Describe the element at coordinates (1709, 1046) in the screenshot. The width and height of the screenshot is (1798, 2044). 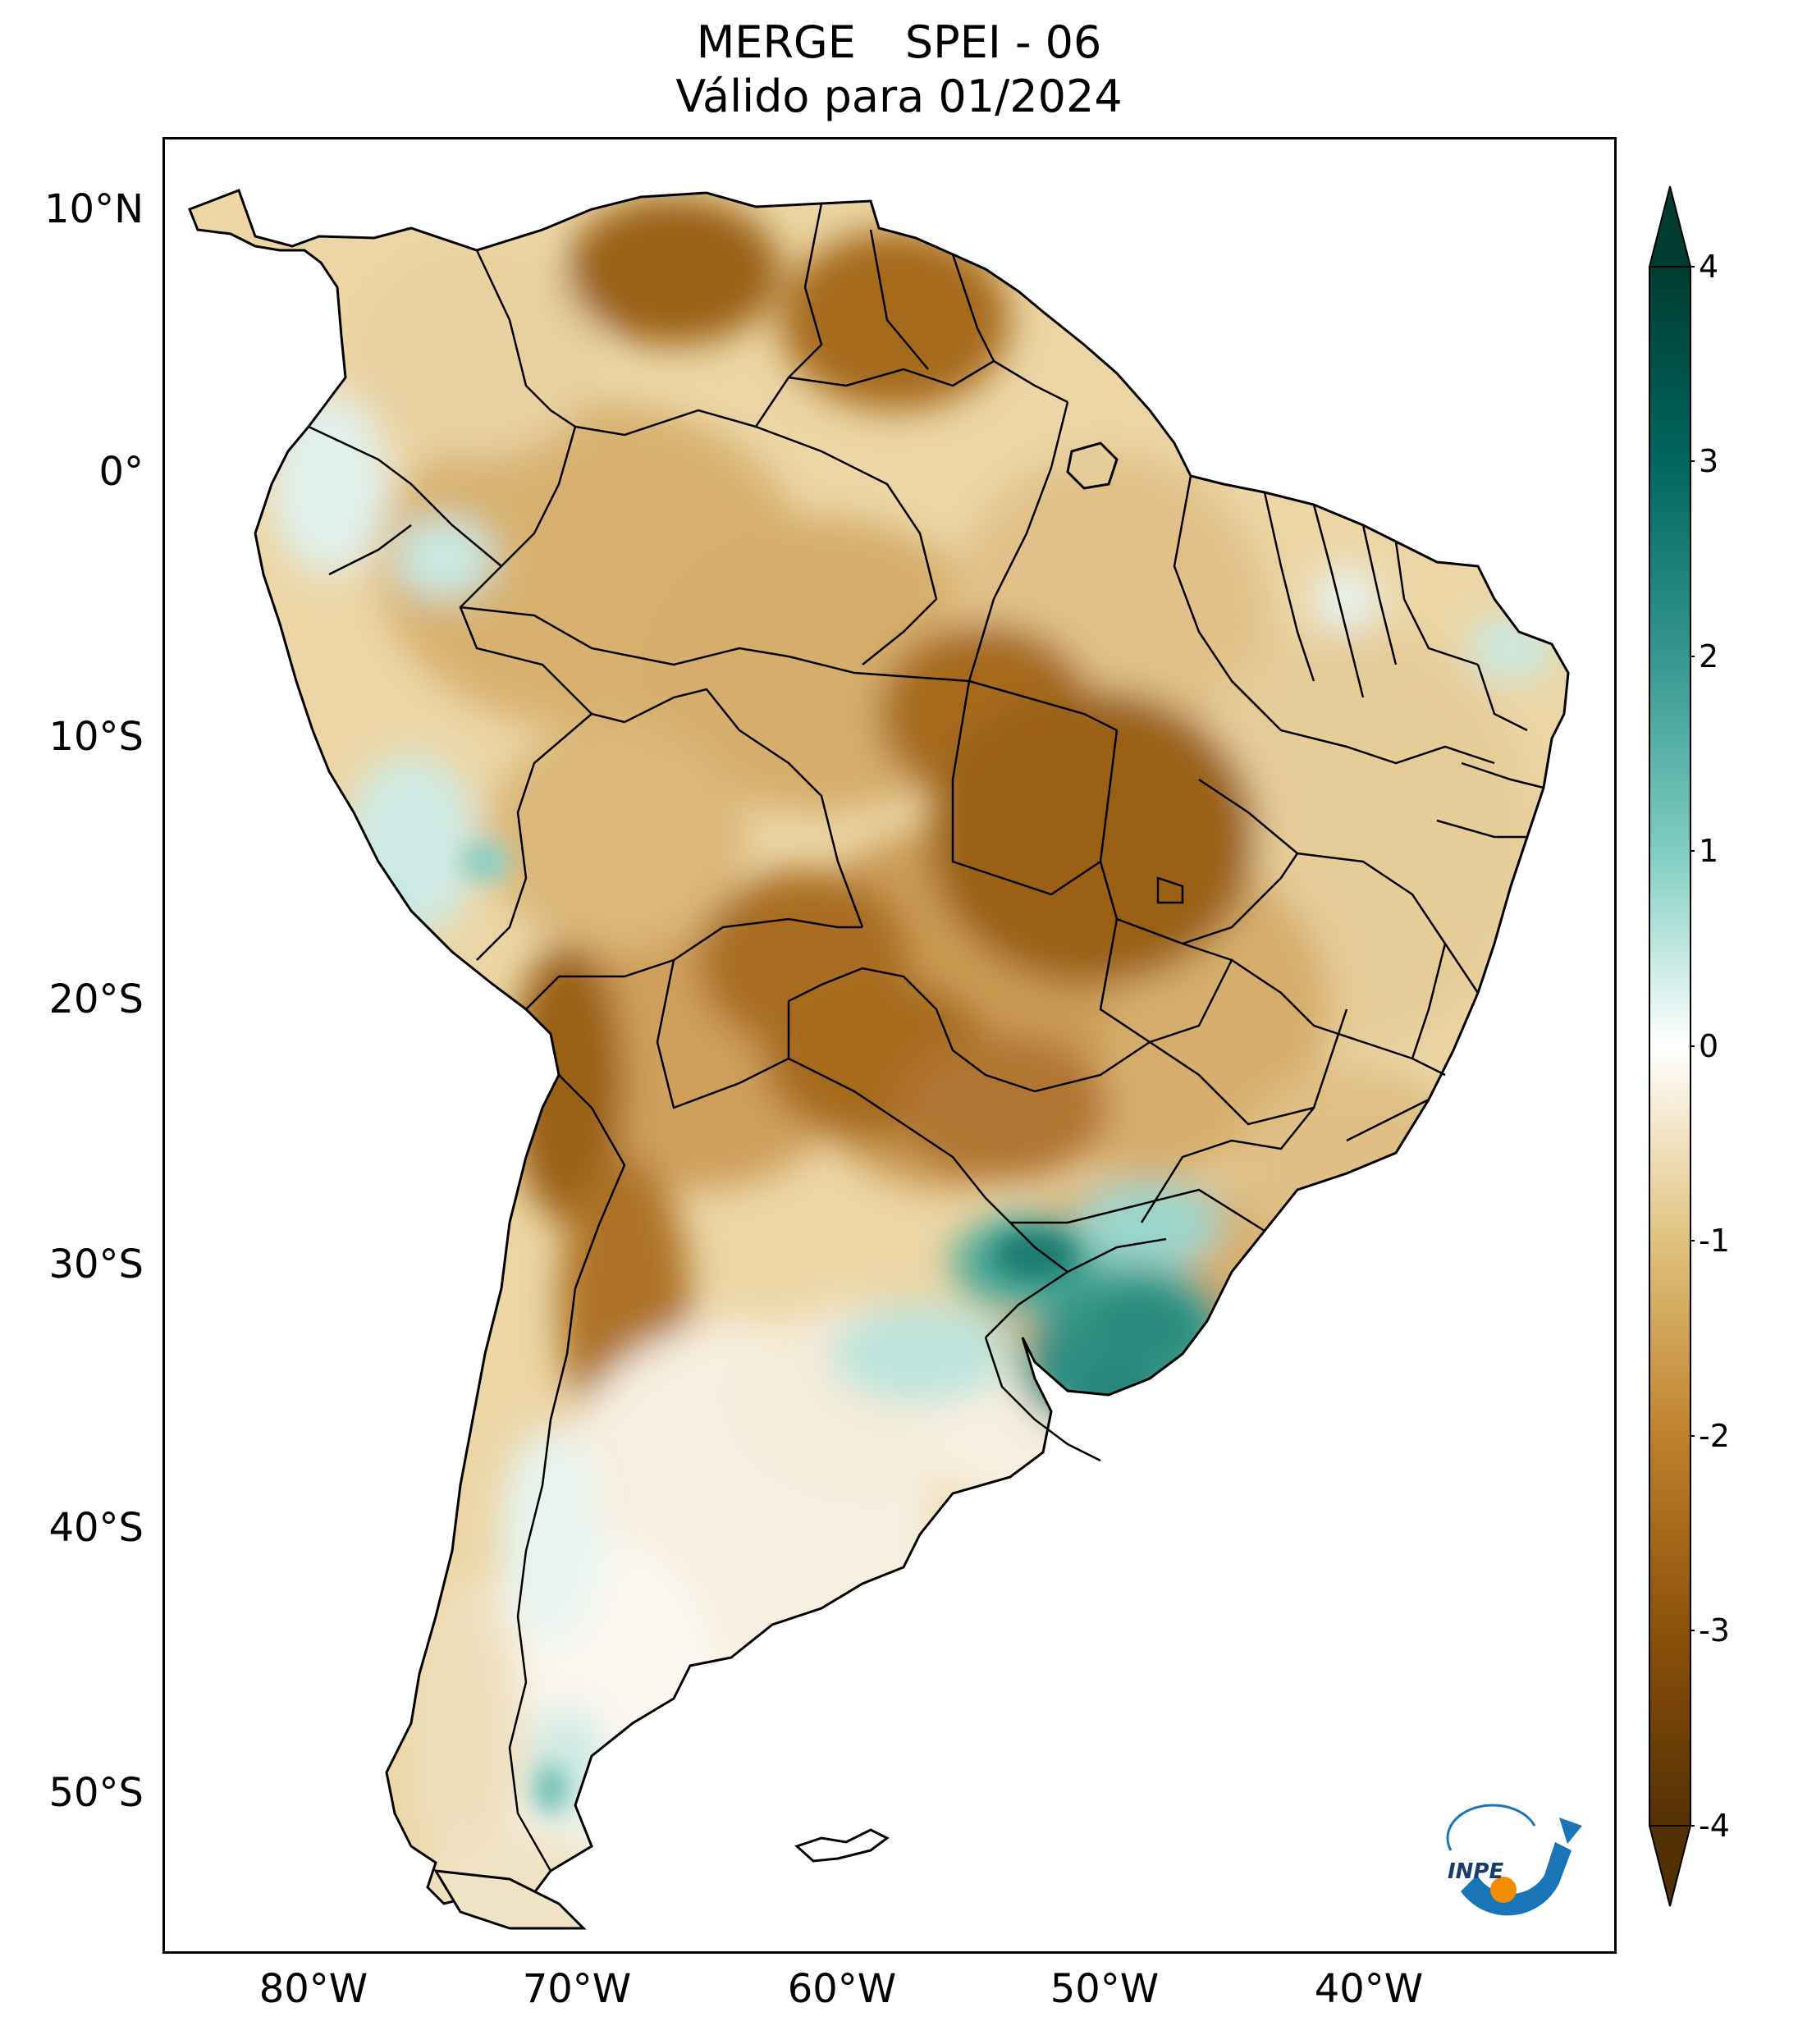
I see `colorbar-tick-0: 0` at that location.